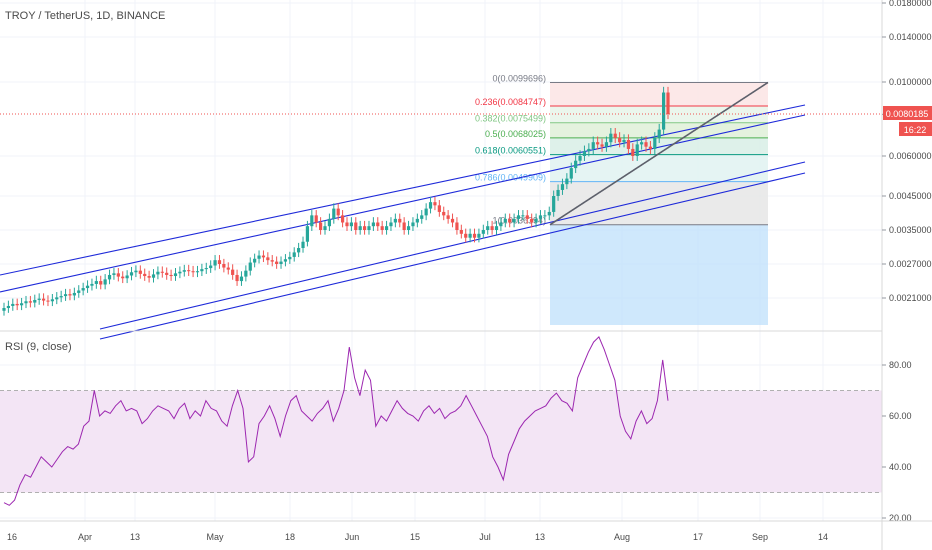 This screenshot has height=550, width=932. Describe the element at coordinates (417, 537) in the screenshot. I see `time-axis: 16 Apr 13 May 18 Jun 15 Jul 13 Aug 17 Sep 14` at that location.